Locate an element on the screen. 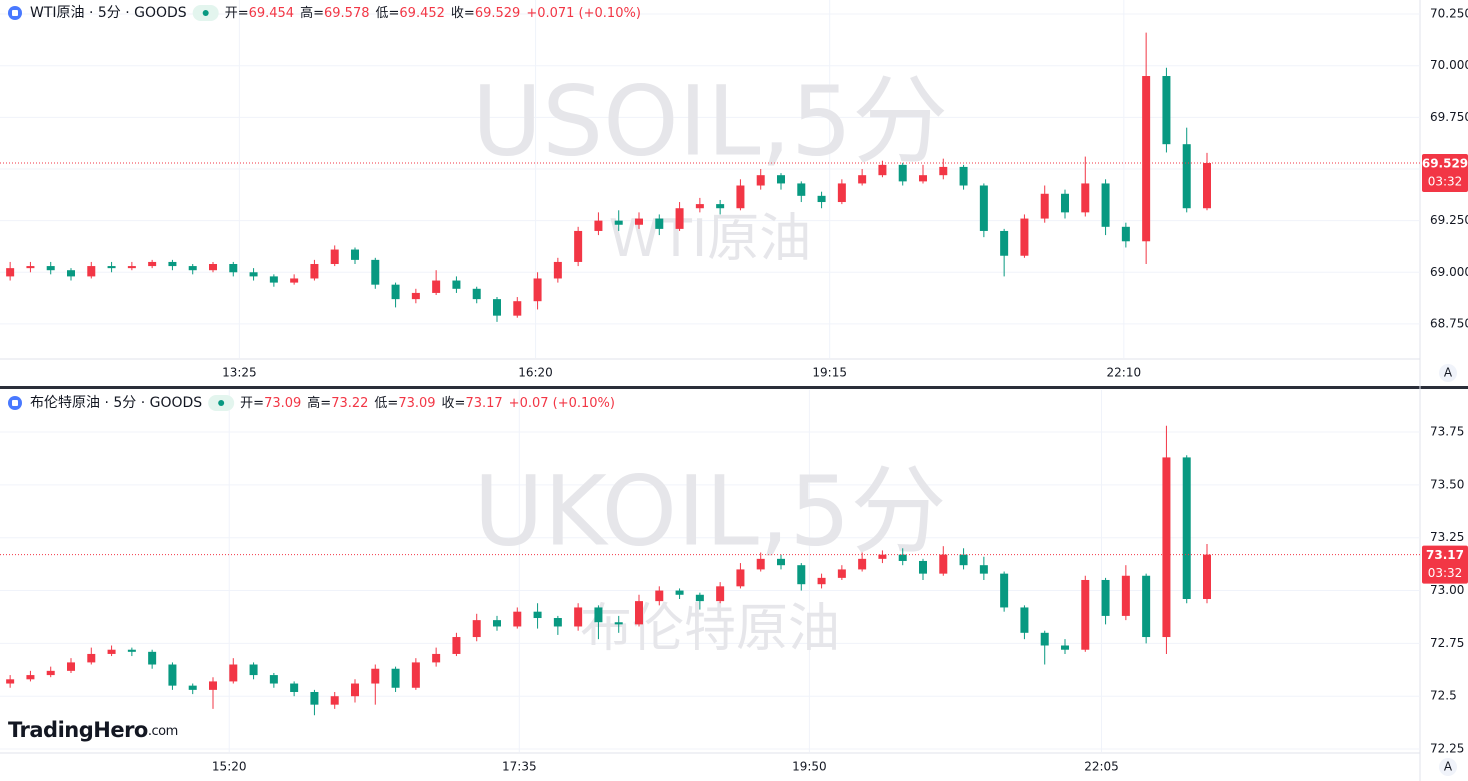 This screenshot has height=781, width=1468. x-tick-label: 22:05 is located at coordinates (1101, 767).